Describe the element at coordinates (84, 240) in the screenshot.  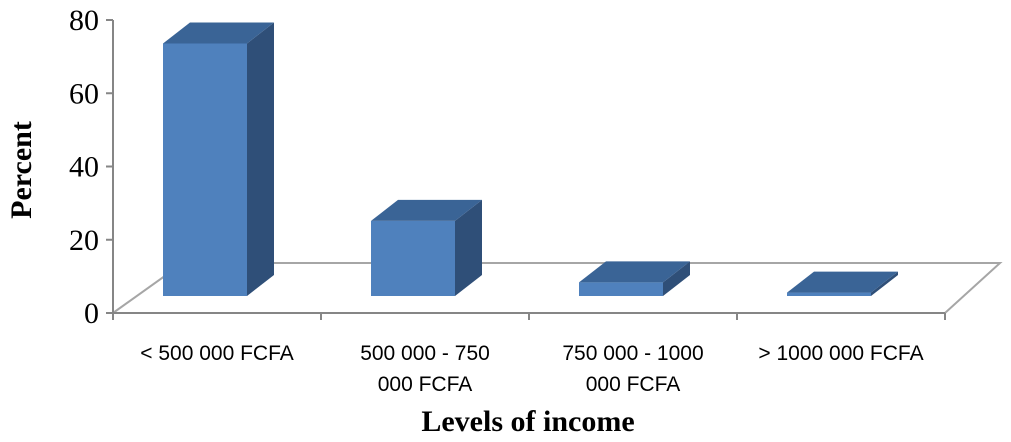
I see `y-tick-label: 20` at that location.